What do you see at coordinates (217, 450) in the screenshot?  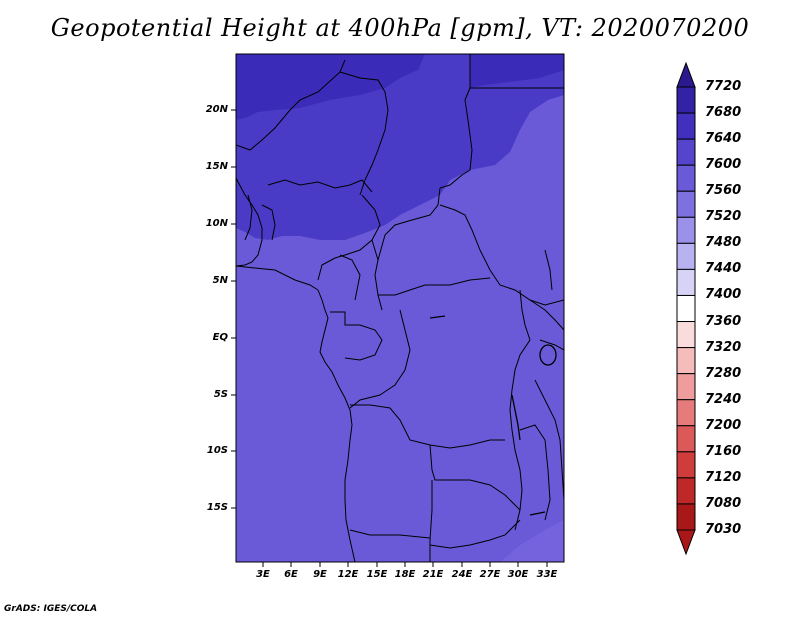 I see `lat-label-10s: 10S` at bounding box center [217, 450].